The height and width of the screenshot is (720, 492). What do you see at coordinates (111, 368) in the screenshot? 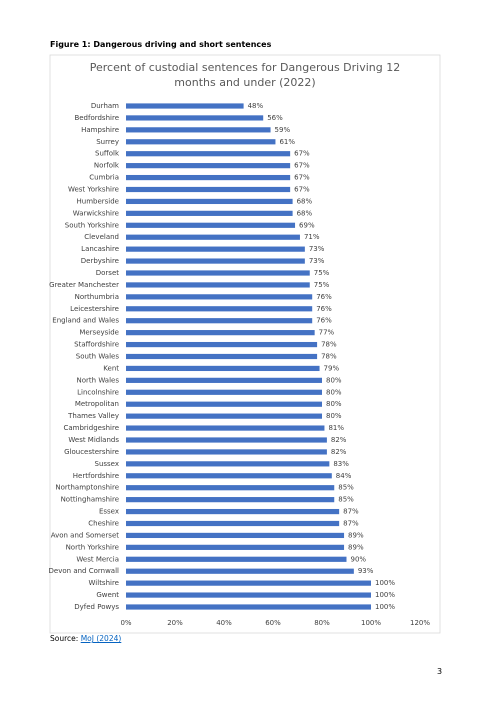
I see `y-tick-label: Kent` at bounding box center [111, 368].